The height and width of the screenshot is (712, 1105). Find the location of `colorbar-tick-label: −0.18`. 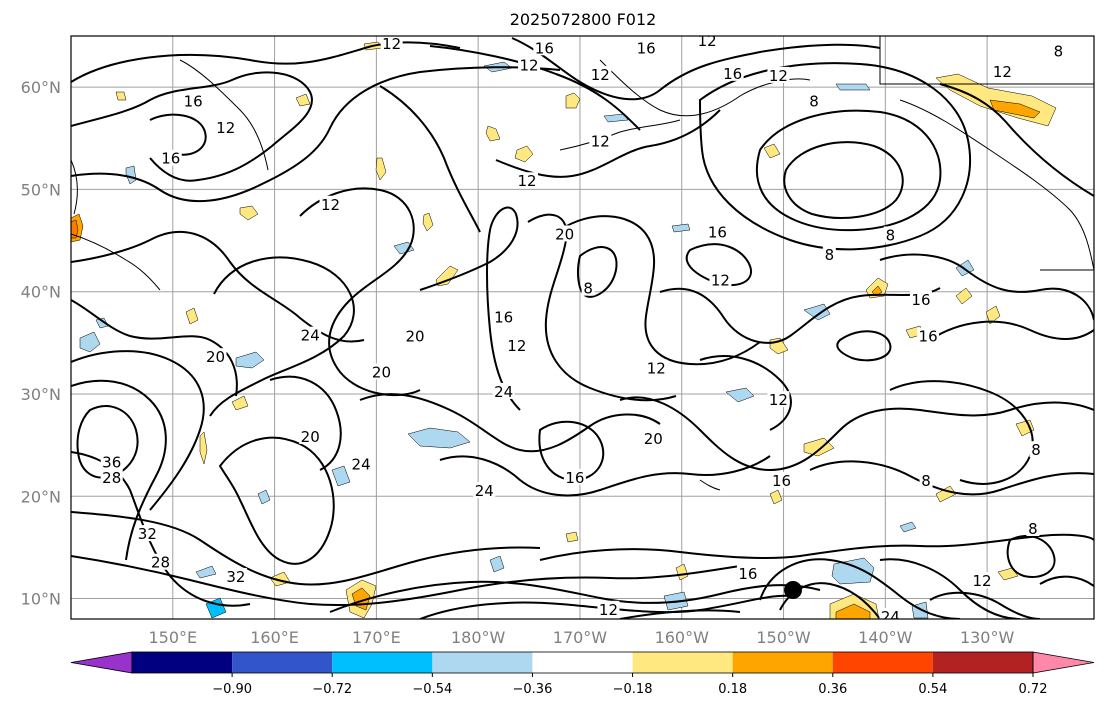

colorbar-tick-label: −0.18 is located at coordinates (633, 689).